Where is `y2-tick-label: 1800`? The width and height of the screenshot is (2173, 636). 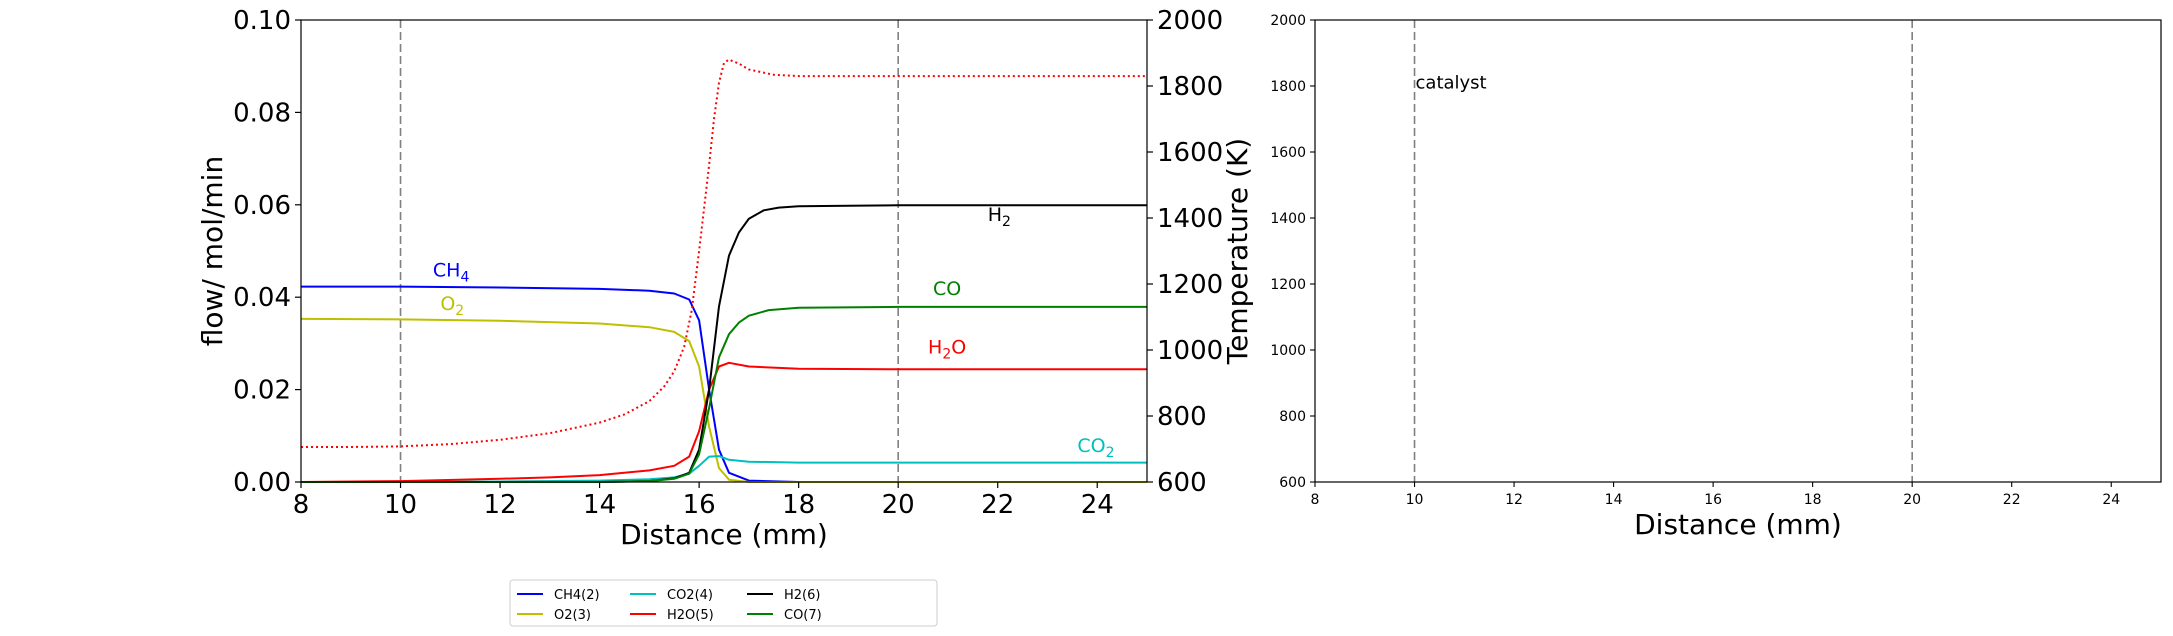
y2-tick-label: 1800 is located at coordinates (1190, 87).